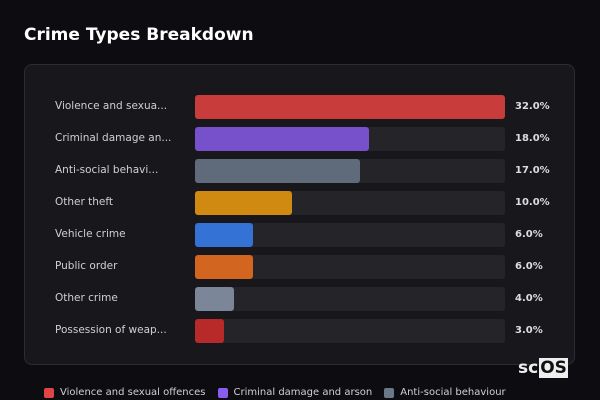  Describe the element at coordinates (528, 368) in the screenshot. I see `logo-text: sc` at that location.